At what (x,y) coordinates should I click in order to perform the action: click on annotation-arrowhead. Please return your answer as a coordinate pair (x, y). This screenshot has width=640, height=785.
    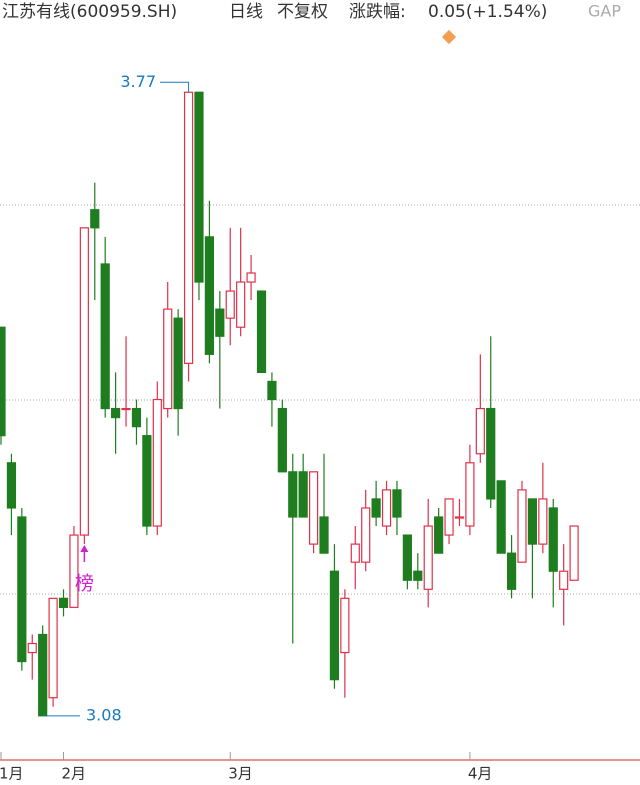
    Looking at the image, I should click on (84, 548).